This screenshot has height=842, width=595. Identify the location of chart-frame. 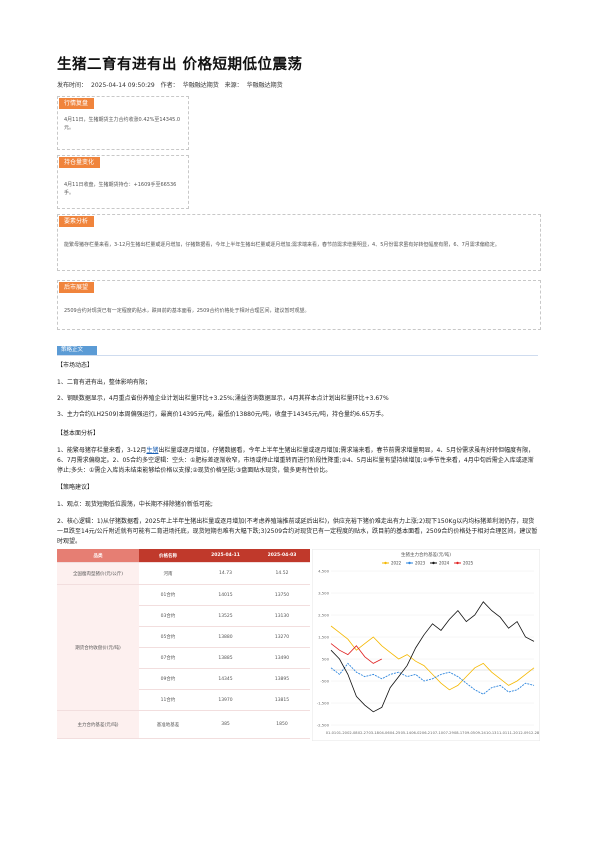
(426, 645).